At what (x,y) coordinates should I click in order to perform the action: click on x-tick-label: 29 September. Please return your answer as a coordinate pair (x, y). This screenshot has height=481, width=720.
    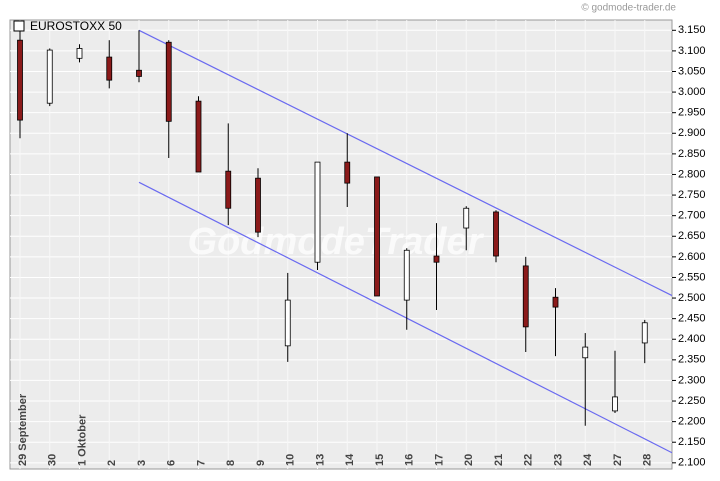
    Looking at the image, I should click on (23, 429).